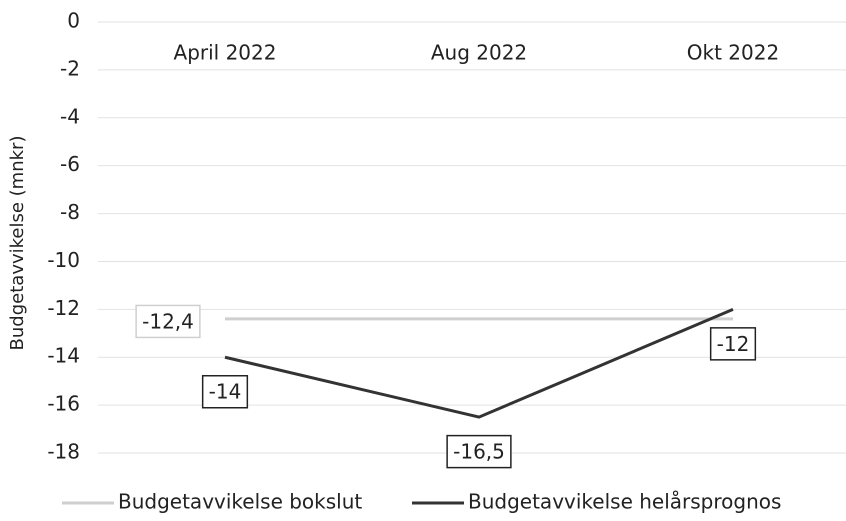 This screenshot has width=846, height=521. Describe the element at coordinates (63, 260) in the screenshot. I see `y-tick-label: -10` at that location.